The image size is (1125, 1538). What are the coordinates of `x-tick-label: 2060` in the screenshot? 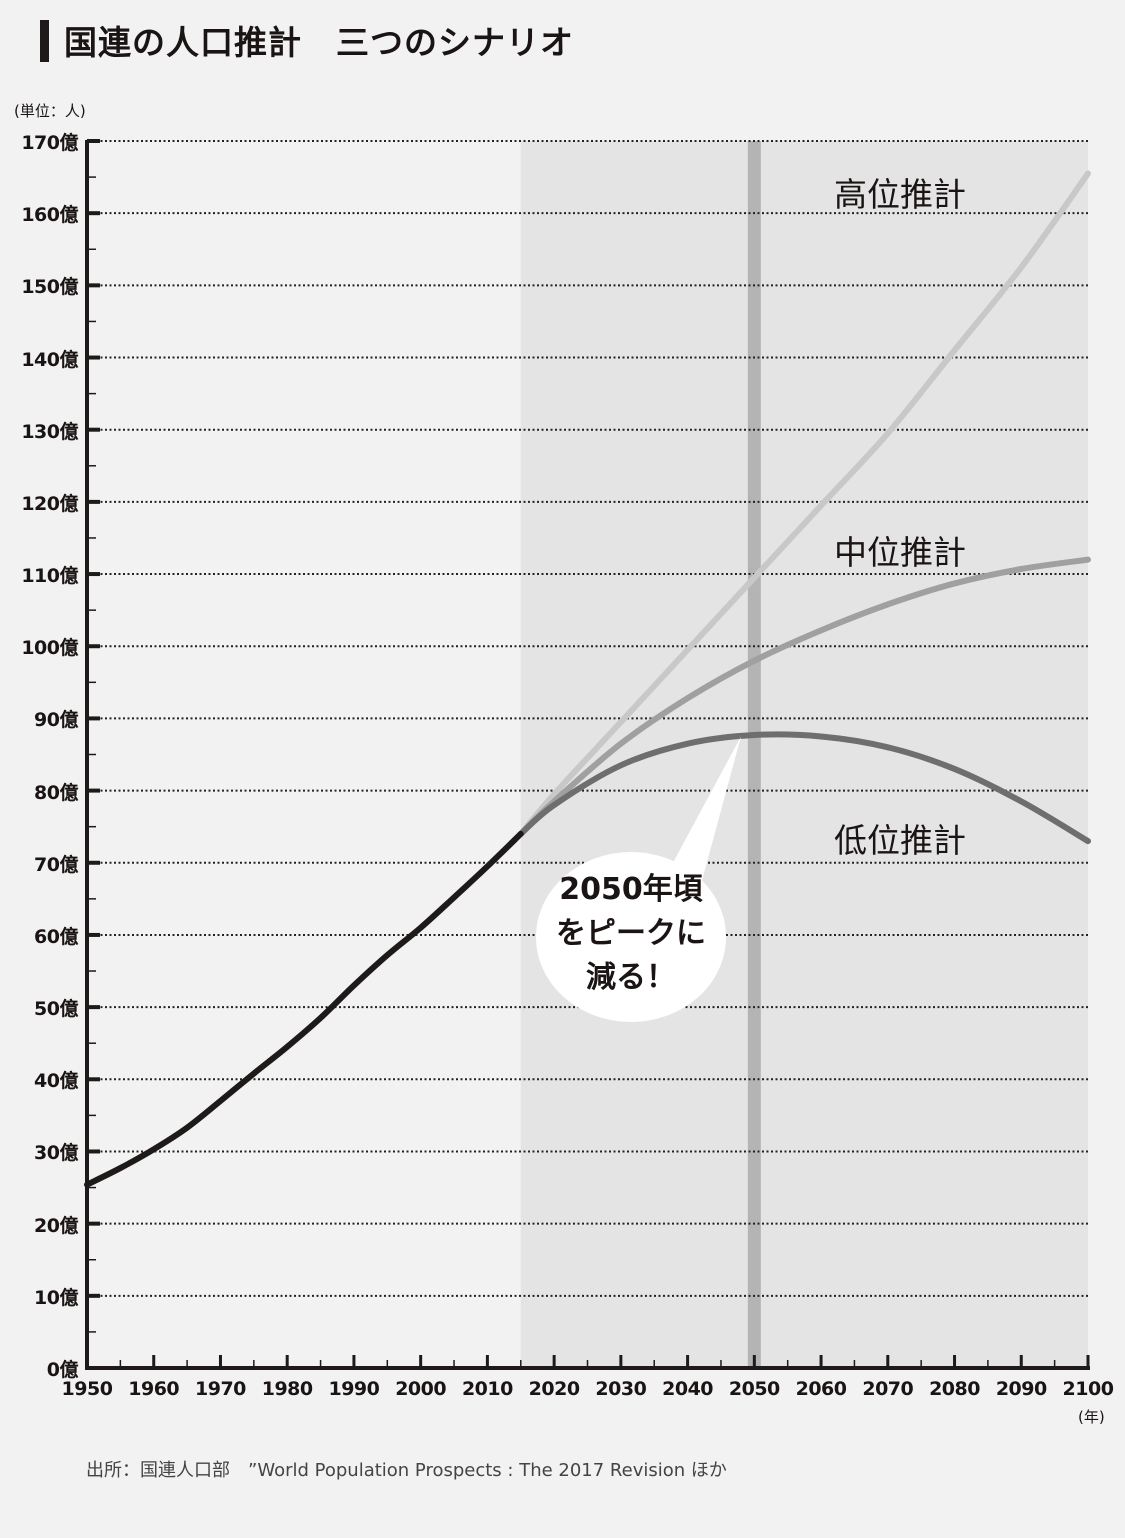 It's located at (821, 1389).